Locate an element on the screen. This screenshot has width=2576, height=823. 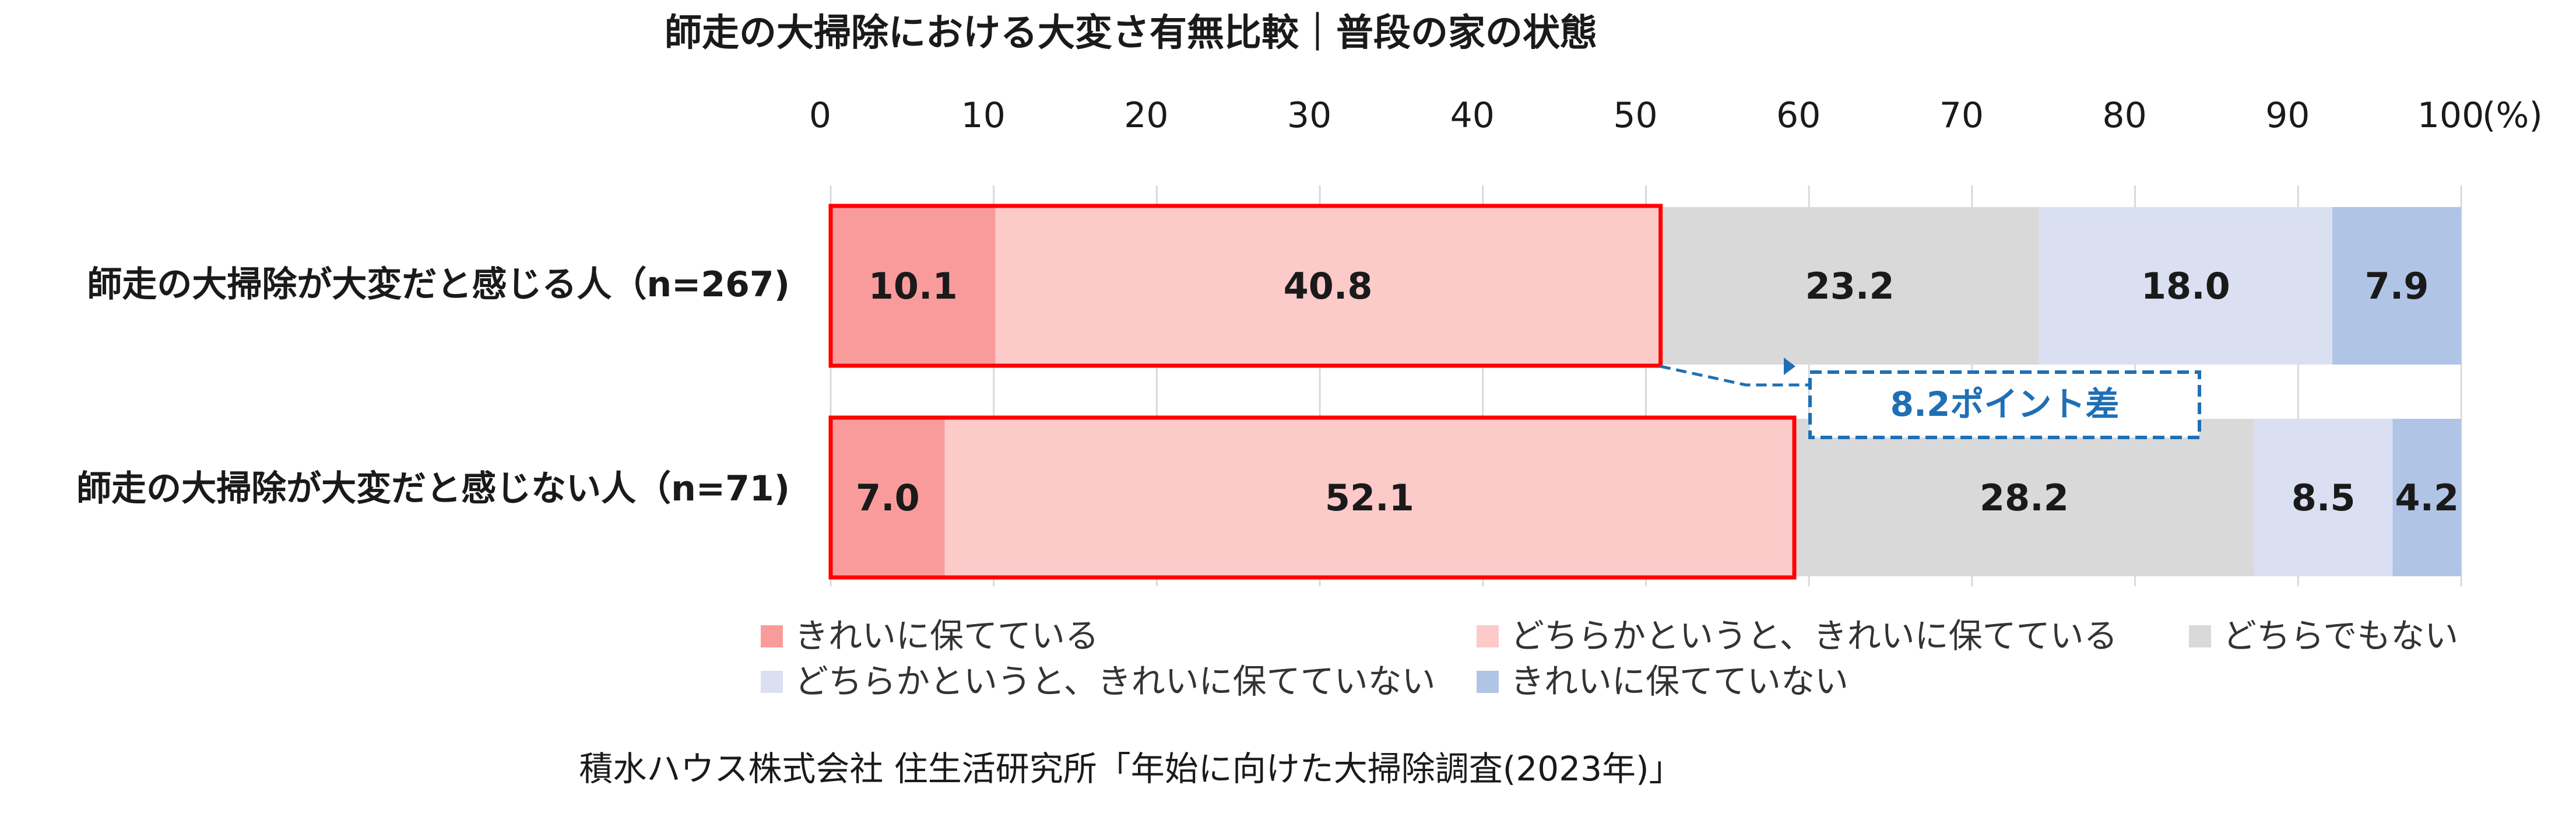
x-tick-20: 20 is located at coordinates (1146, 115).